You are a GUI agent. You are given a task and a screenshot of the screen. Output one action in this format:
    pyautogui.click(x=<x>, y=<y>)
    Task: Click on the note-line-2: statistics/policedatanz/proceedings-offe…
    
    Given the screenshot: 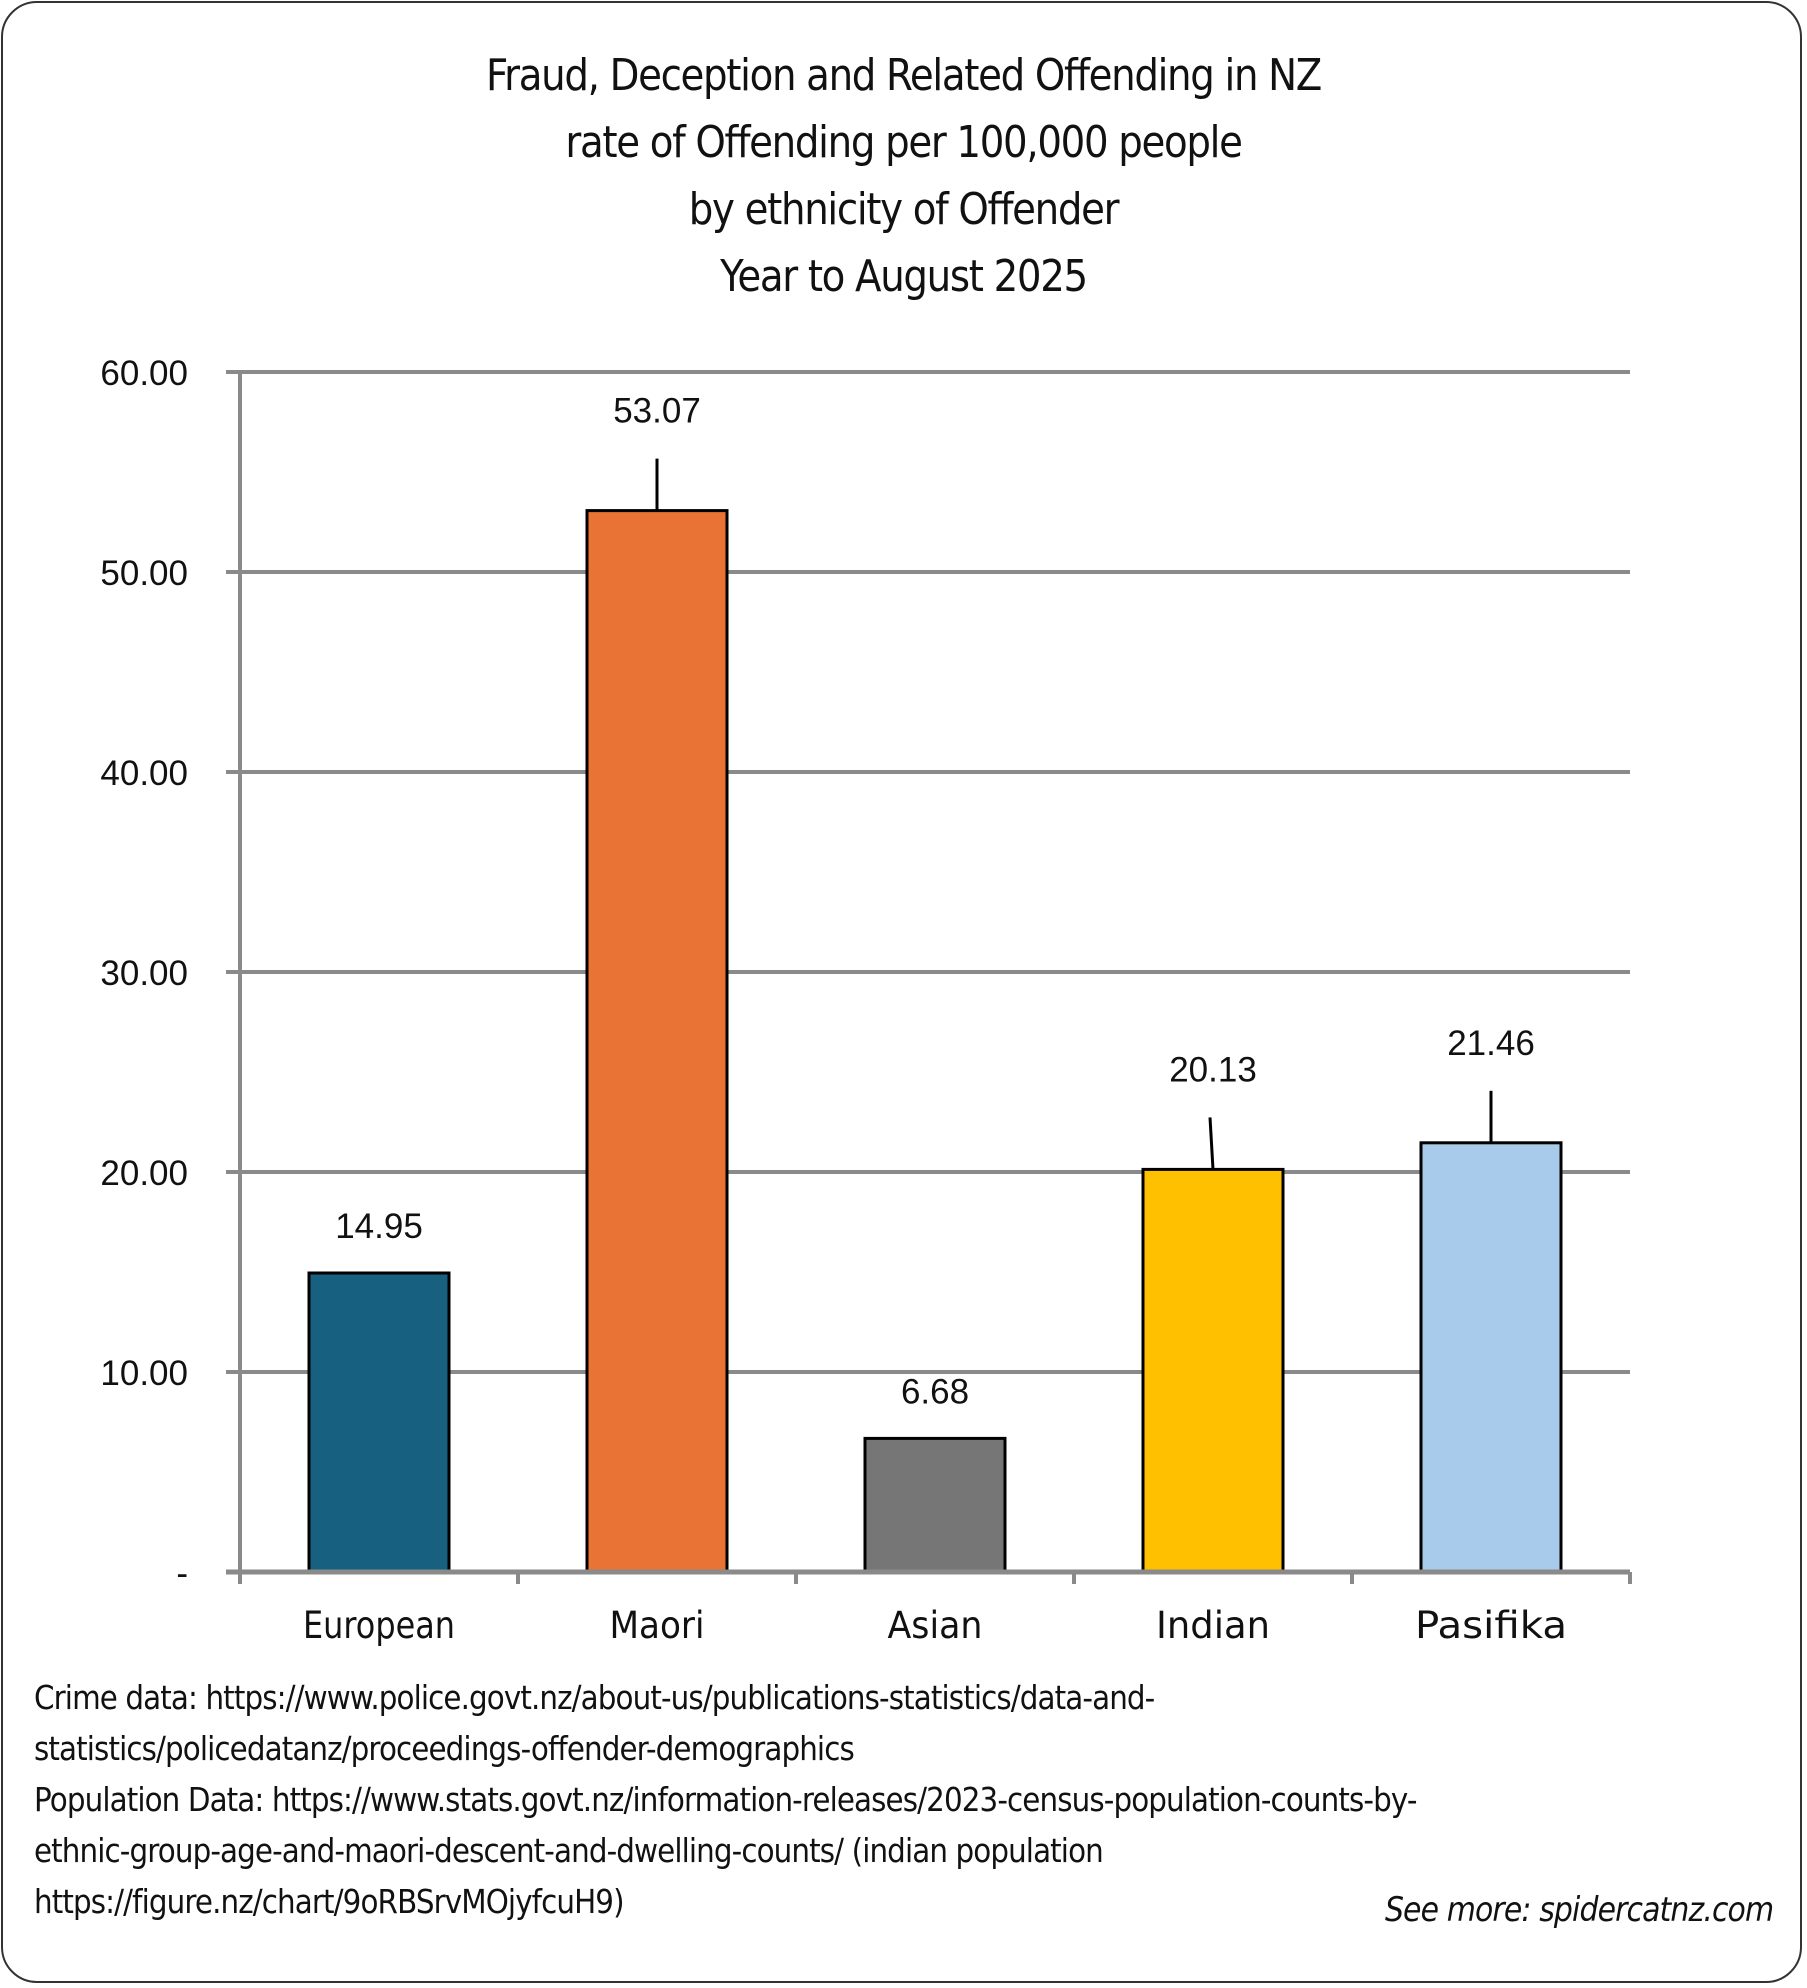 What is the action you would take?
    pyautogui.click(x=444, y=1748)
    